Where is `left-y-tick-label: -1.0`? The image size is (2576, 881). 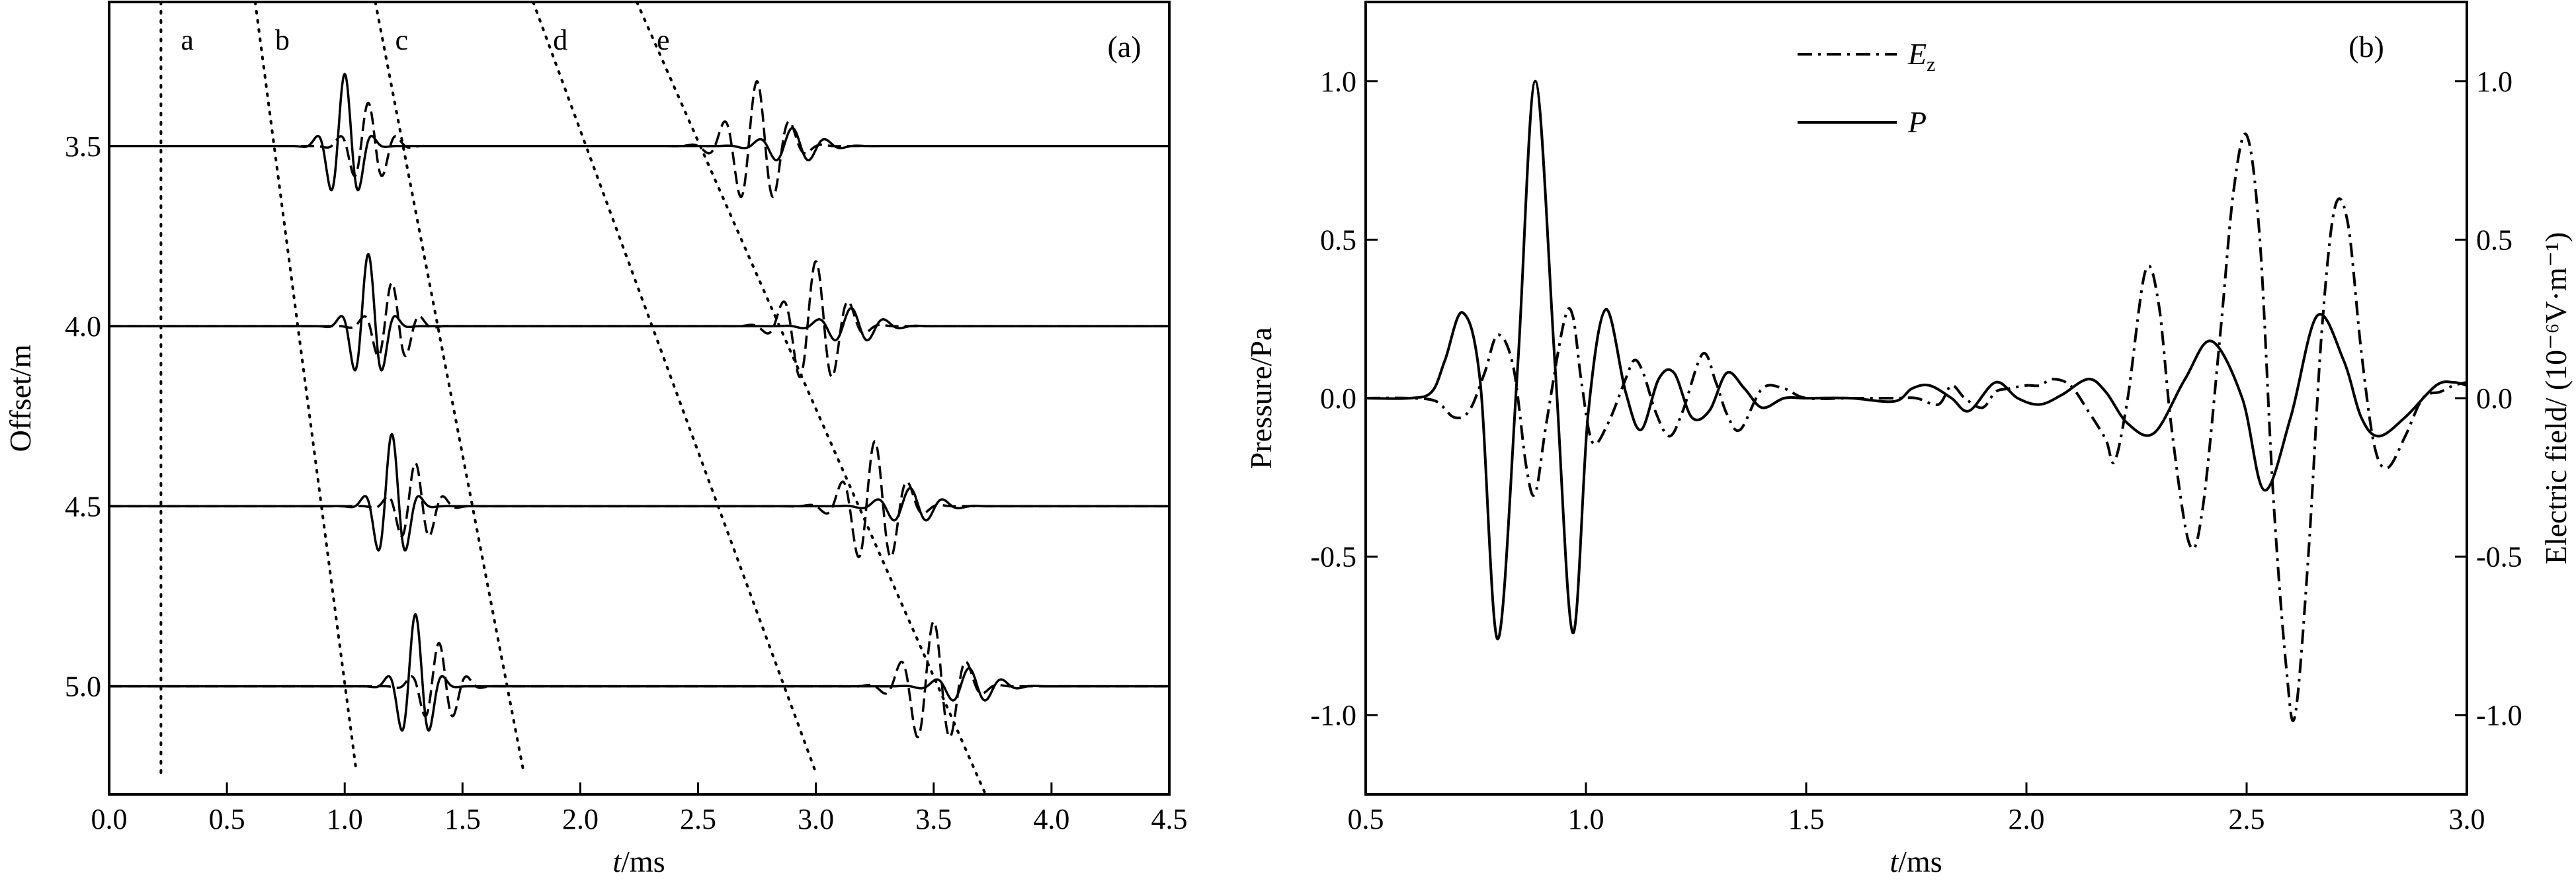
left-y-tick-label: -1.0 is located at coordinates (1333, 715).